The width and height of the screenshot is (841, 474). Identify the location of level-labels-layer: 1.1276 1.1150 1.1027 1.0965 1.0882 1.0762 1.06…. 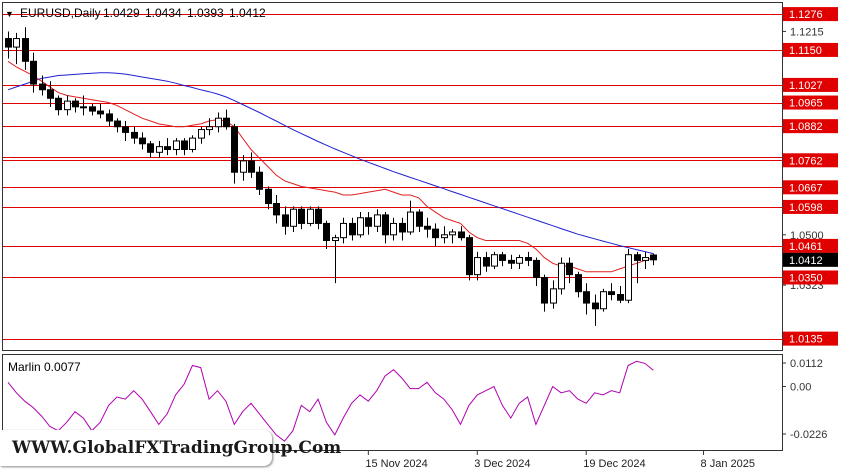
(810, 176).